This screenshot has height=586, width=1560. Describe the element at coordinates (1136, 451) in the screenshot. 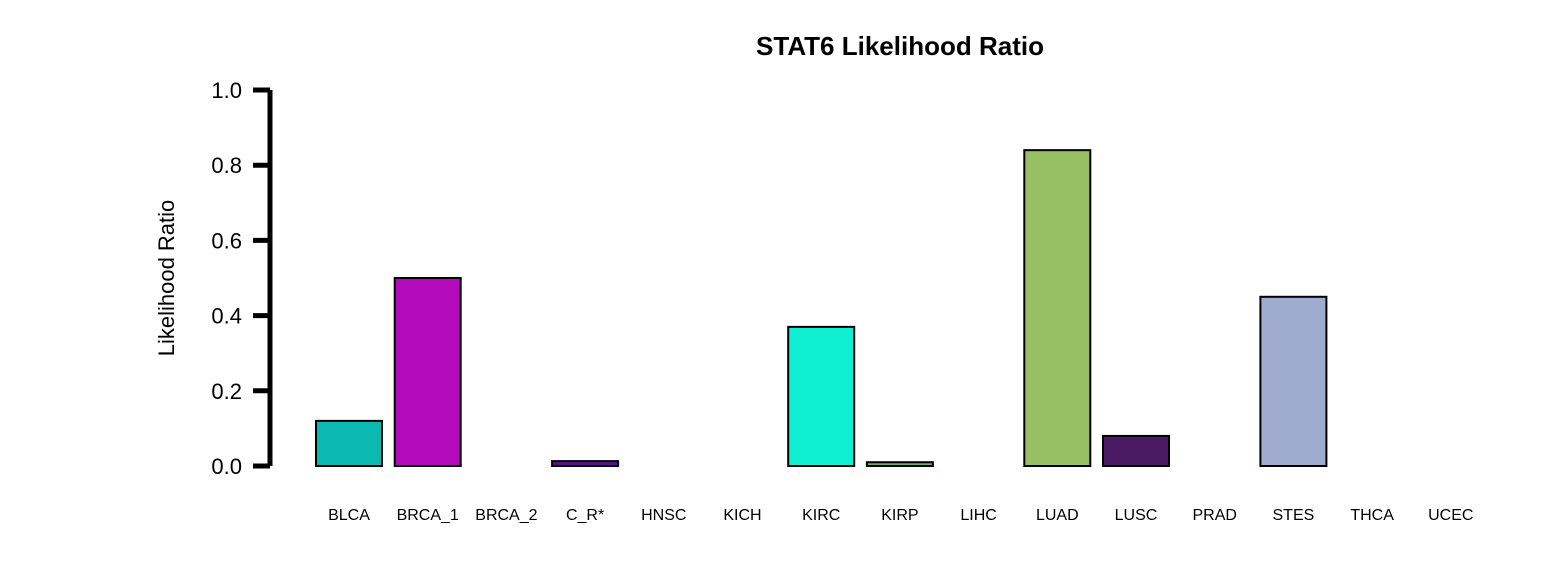

I see `bar-lusc` at that location.